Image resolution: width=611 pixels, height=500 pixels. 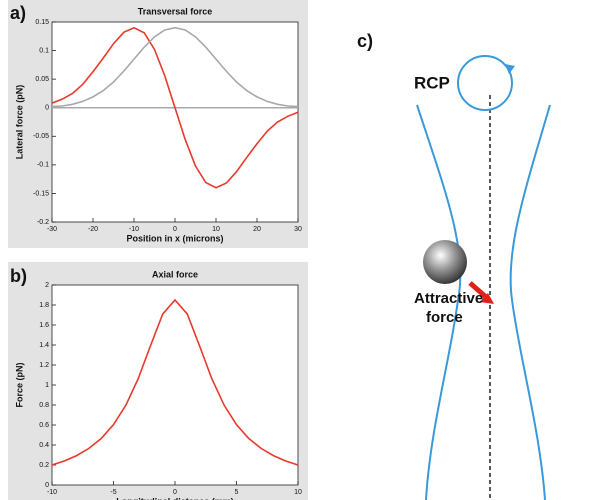 I want to click on panel-label: a), so click(x=18, y=13).